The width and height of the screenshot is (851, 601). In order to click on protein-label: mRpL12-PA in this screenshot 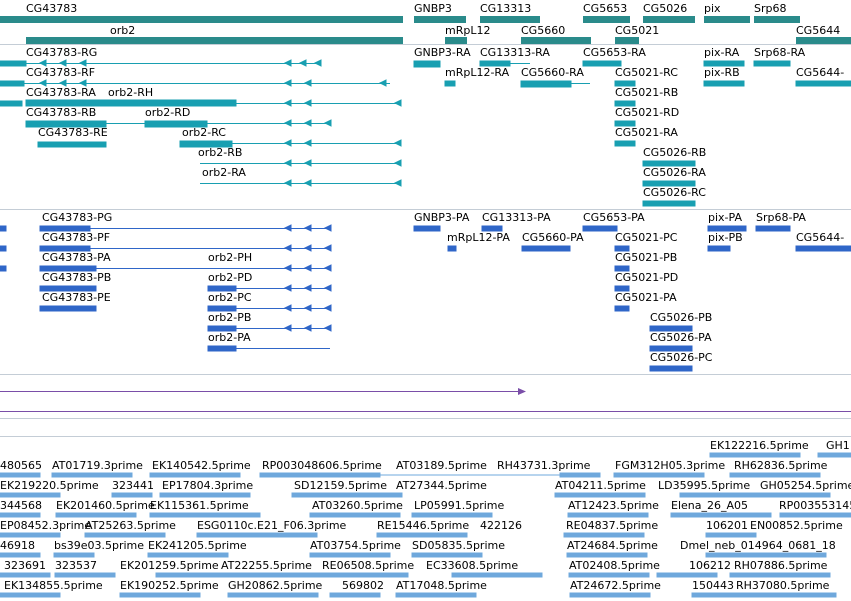, I will do `click(478, 237)`.